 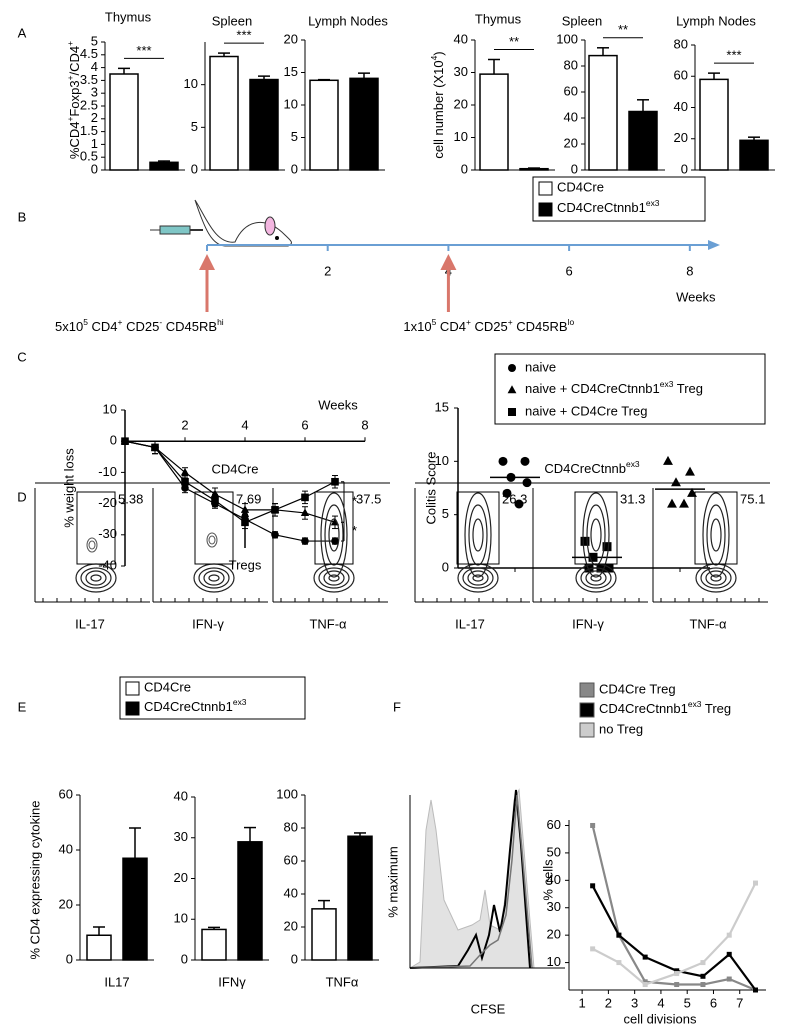 I want to click on text-part: +, so click(x=120, y=322).